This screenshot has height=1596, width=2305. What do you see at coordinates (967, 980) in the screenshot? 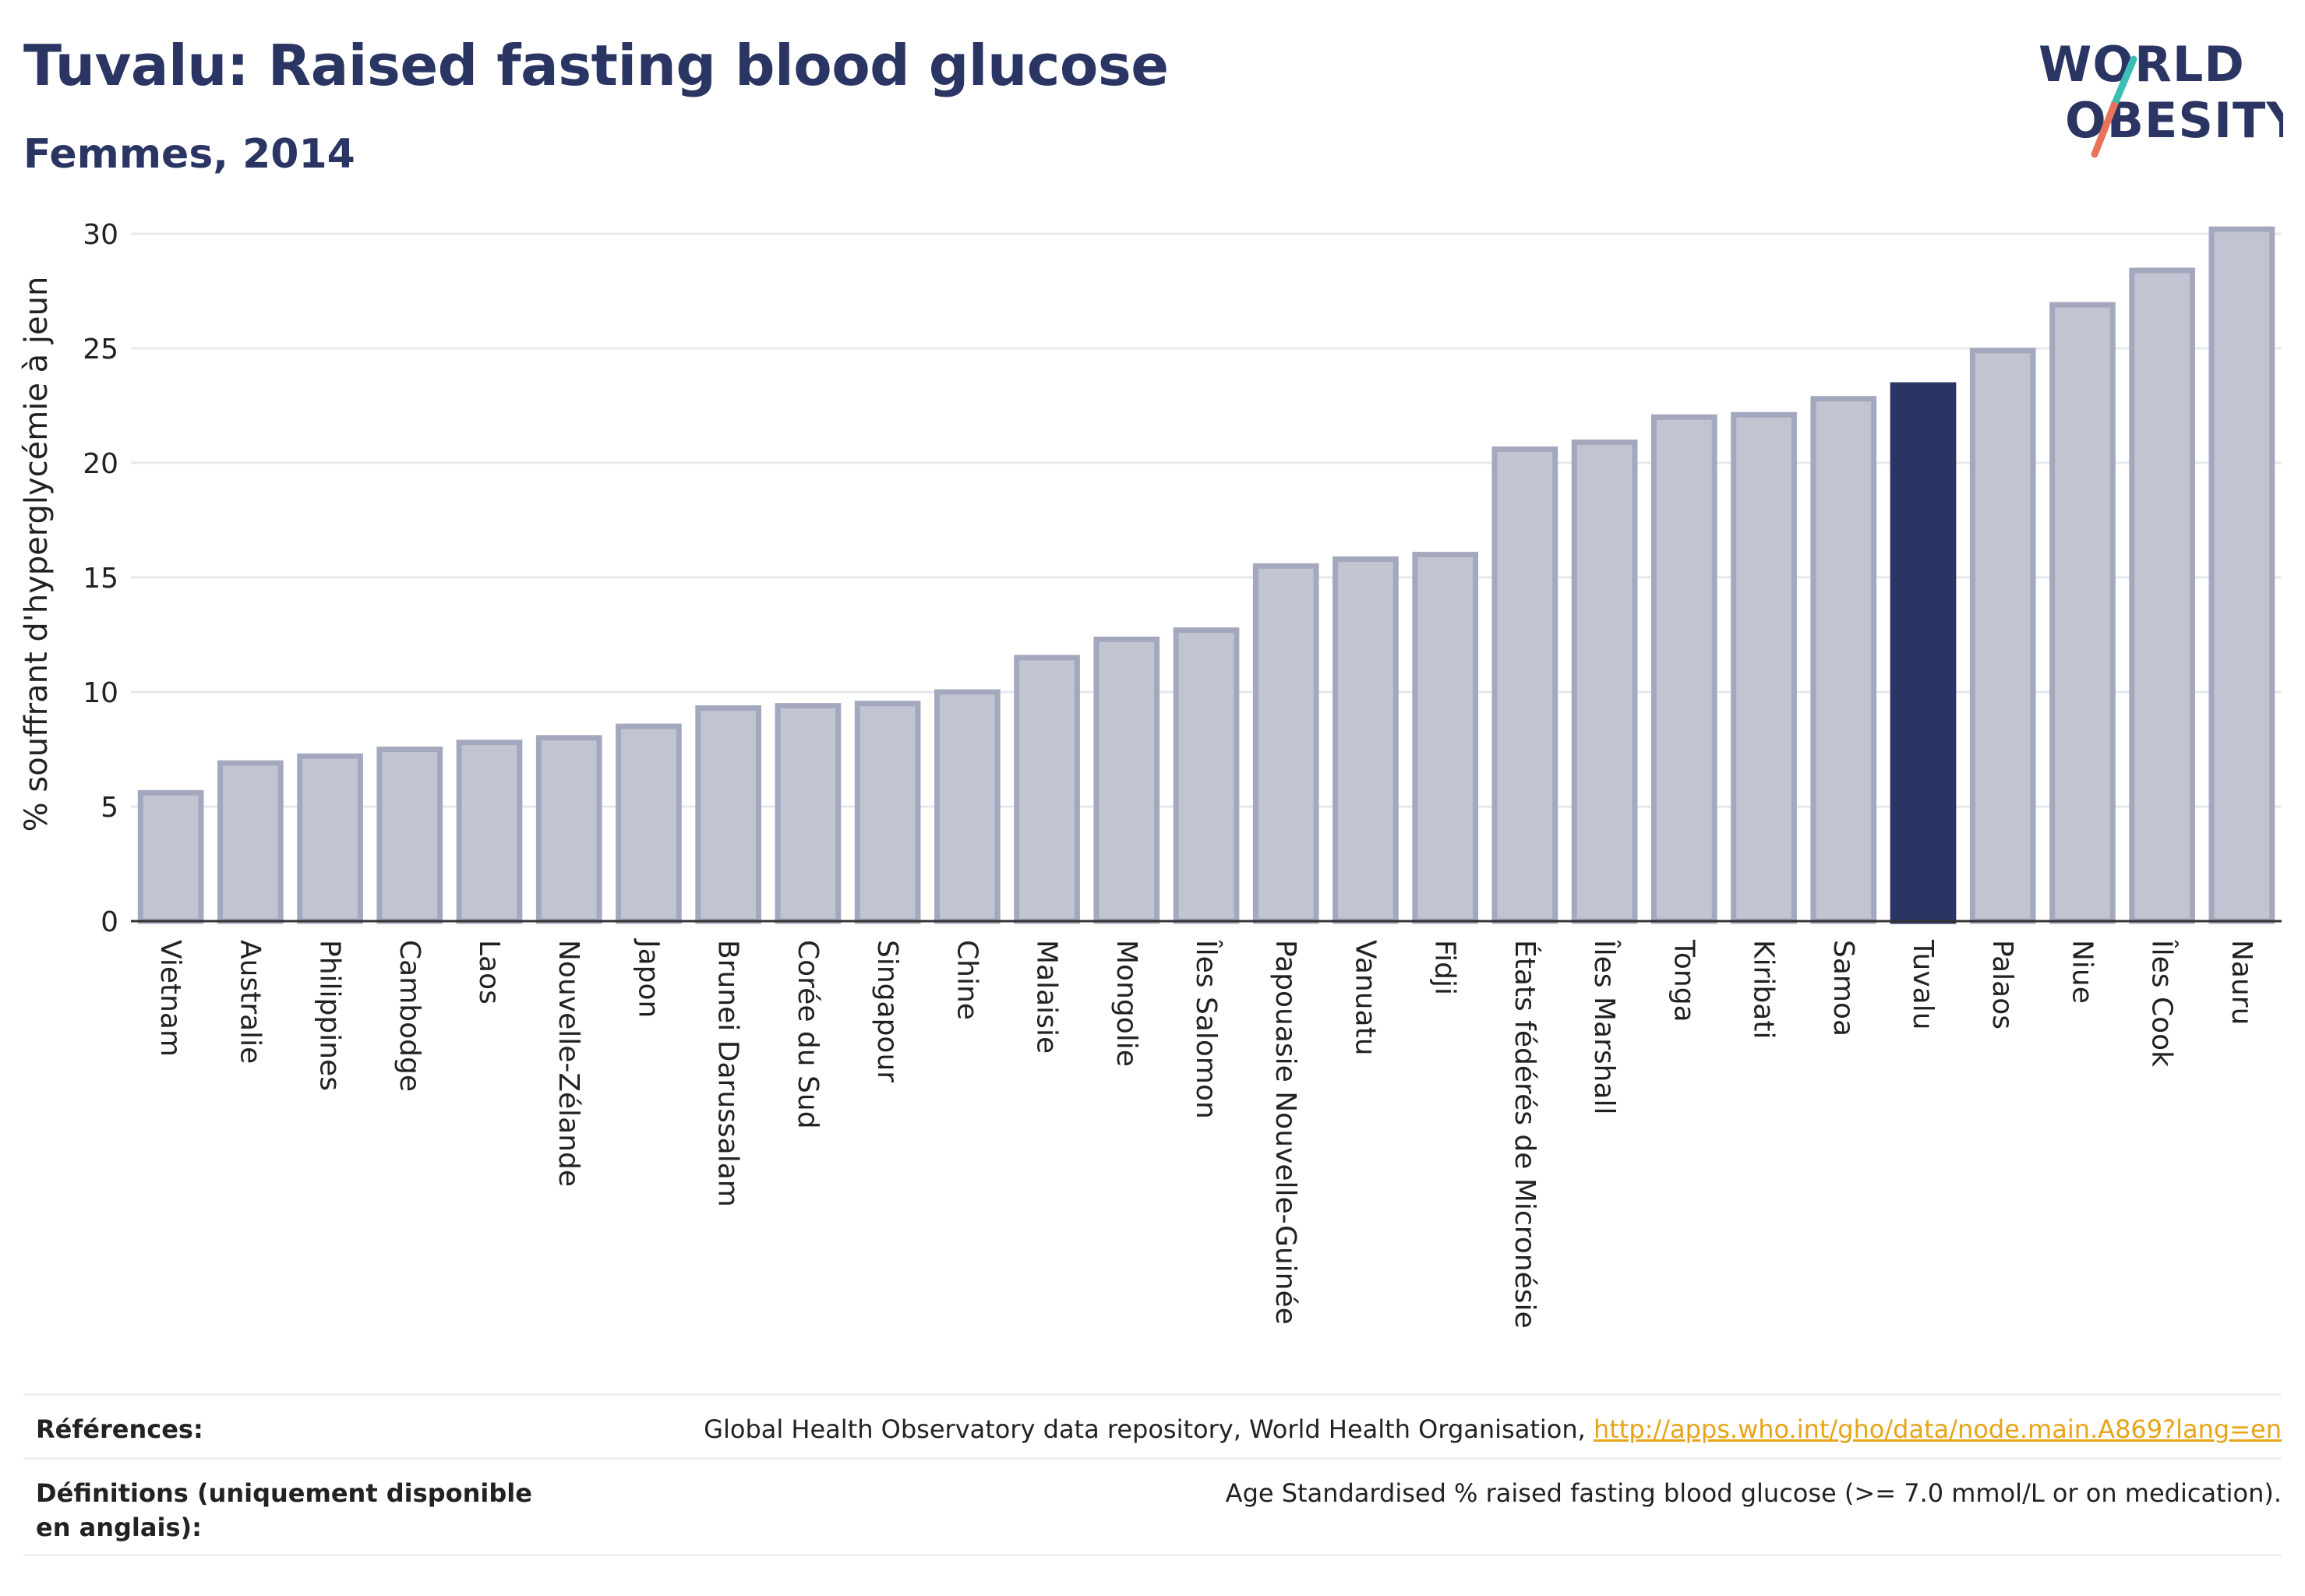
I see `x-tick-label: Chine` at bounding box center [967, 980].